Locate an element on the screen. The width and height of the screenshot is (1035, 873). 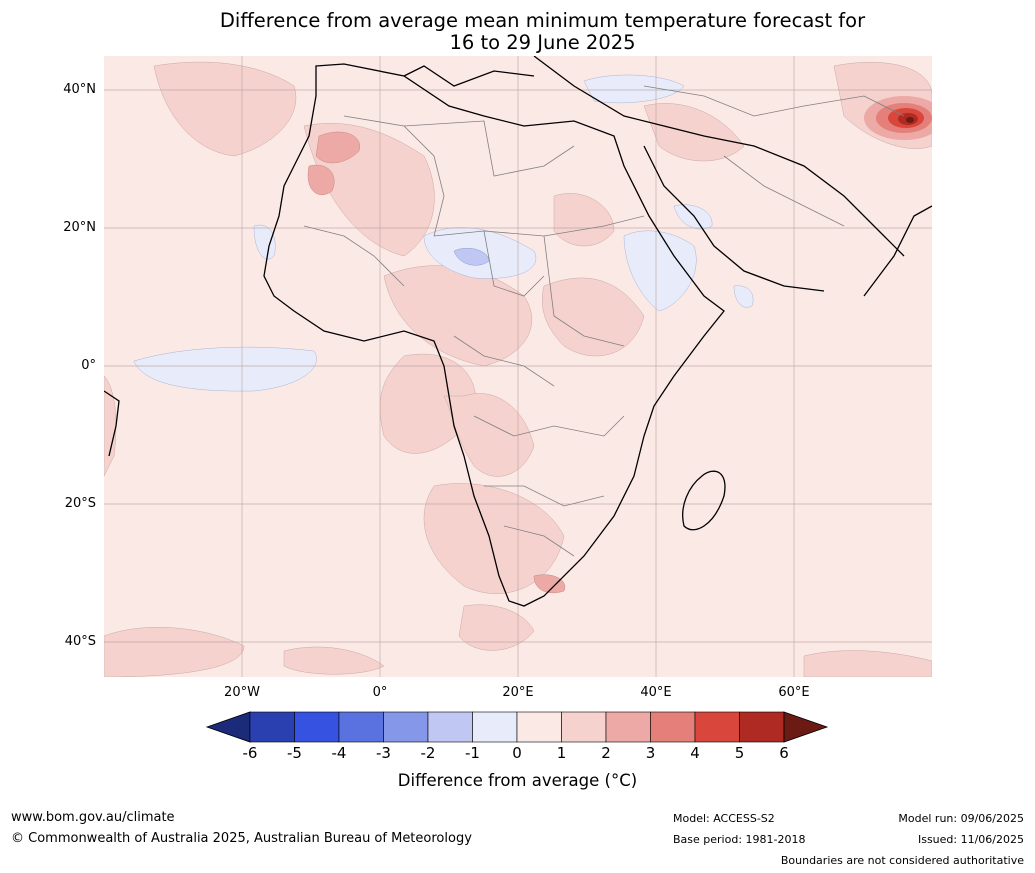
lat-label-40n: 40°N is located at coordinates (79, 89).